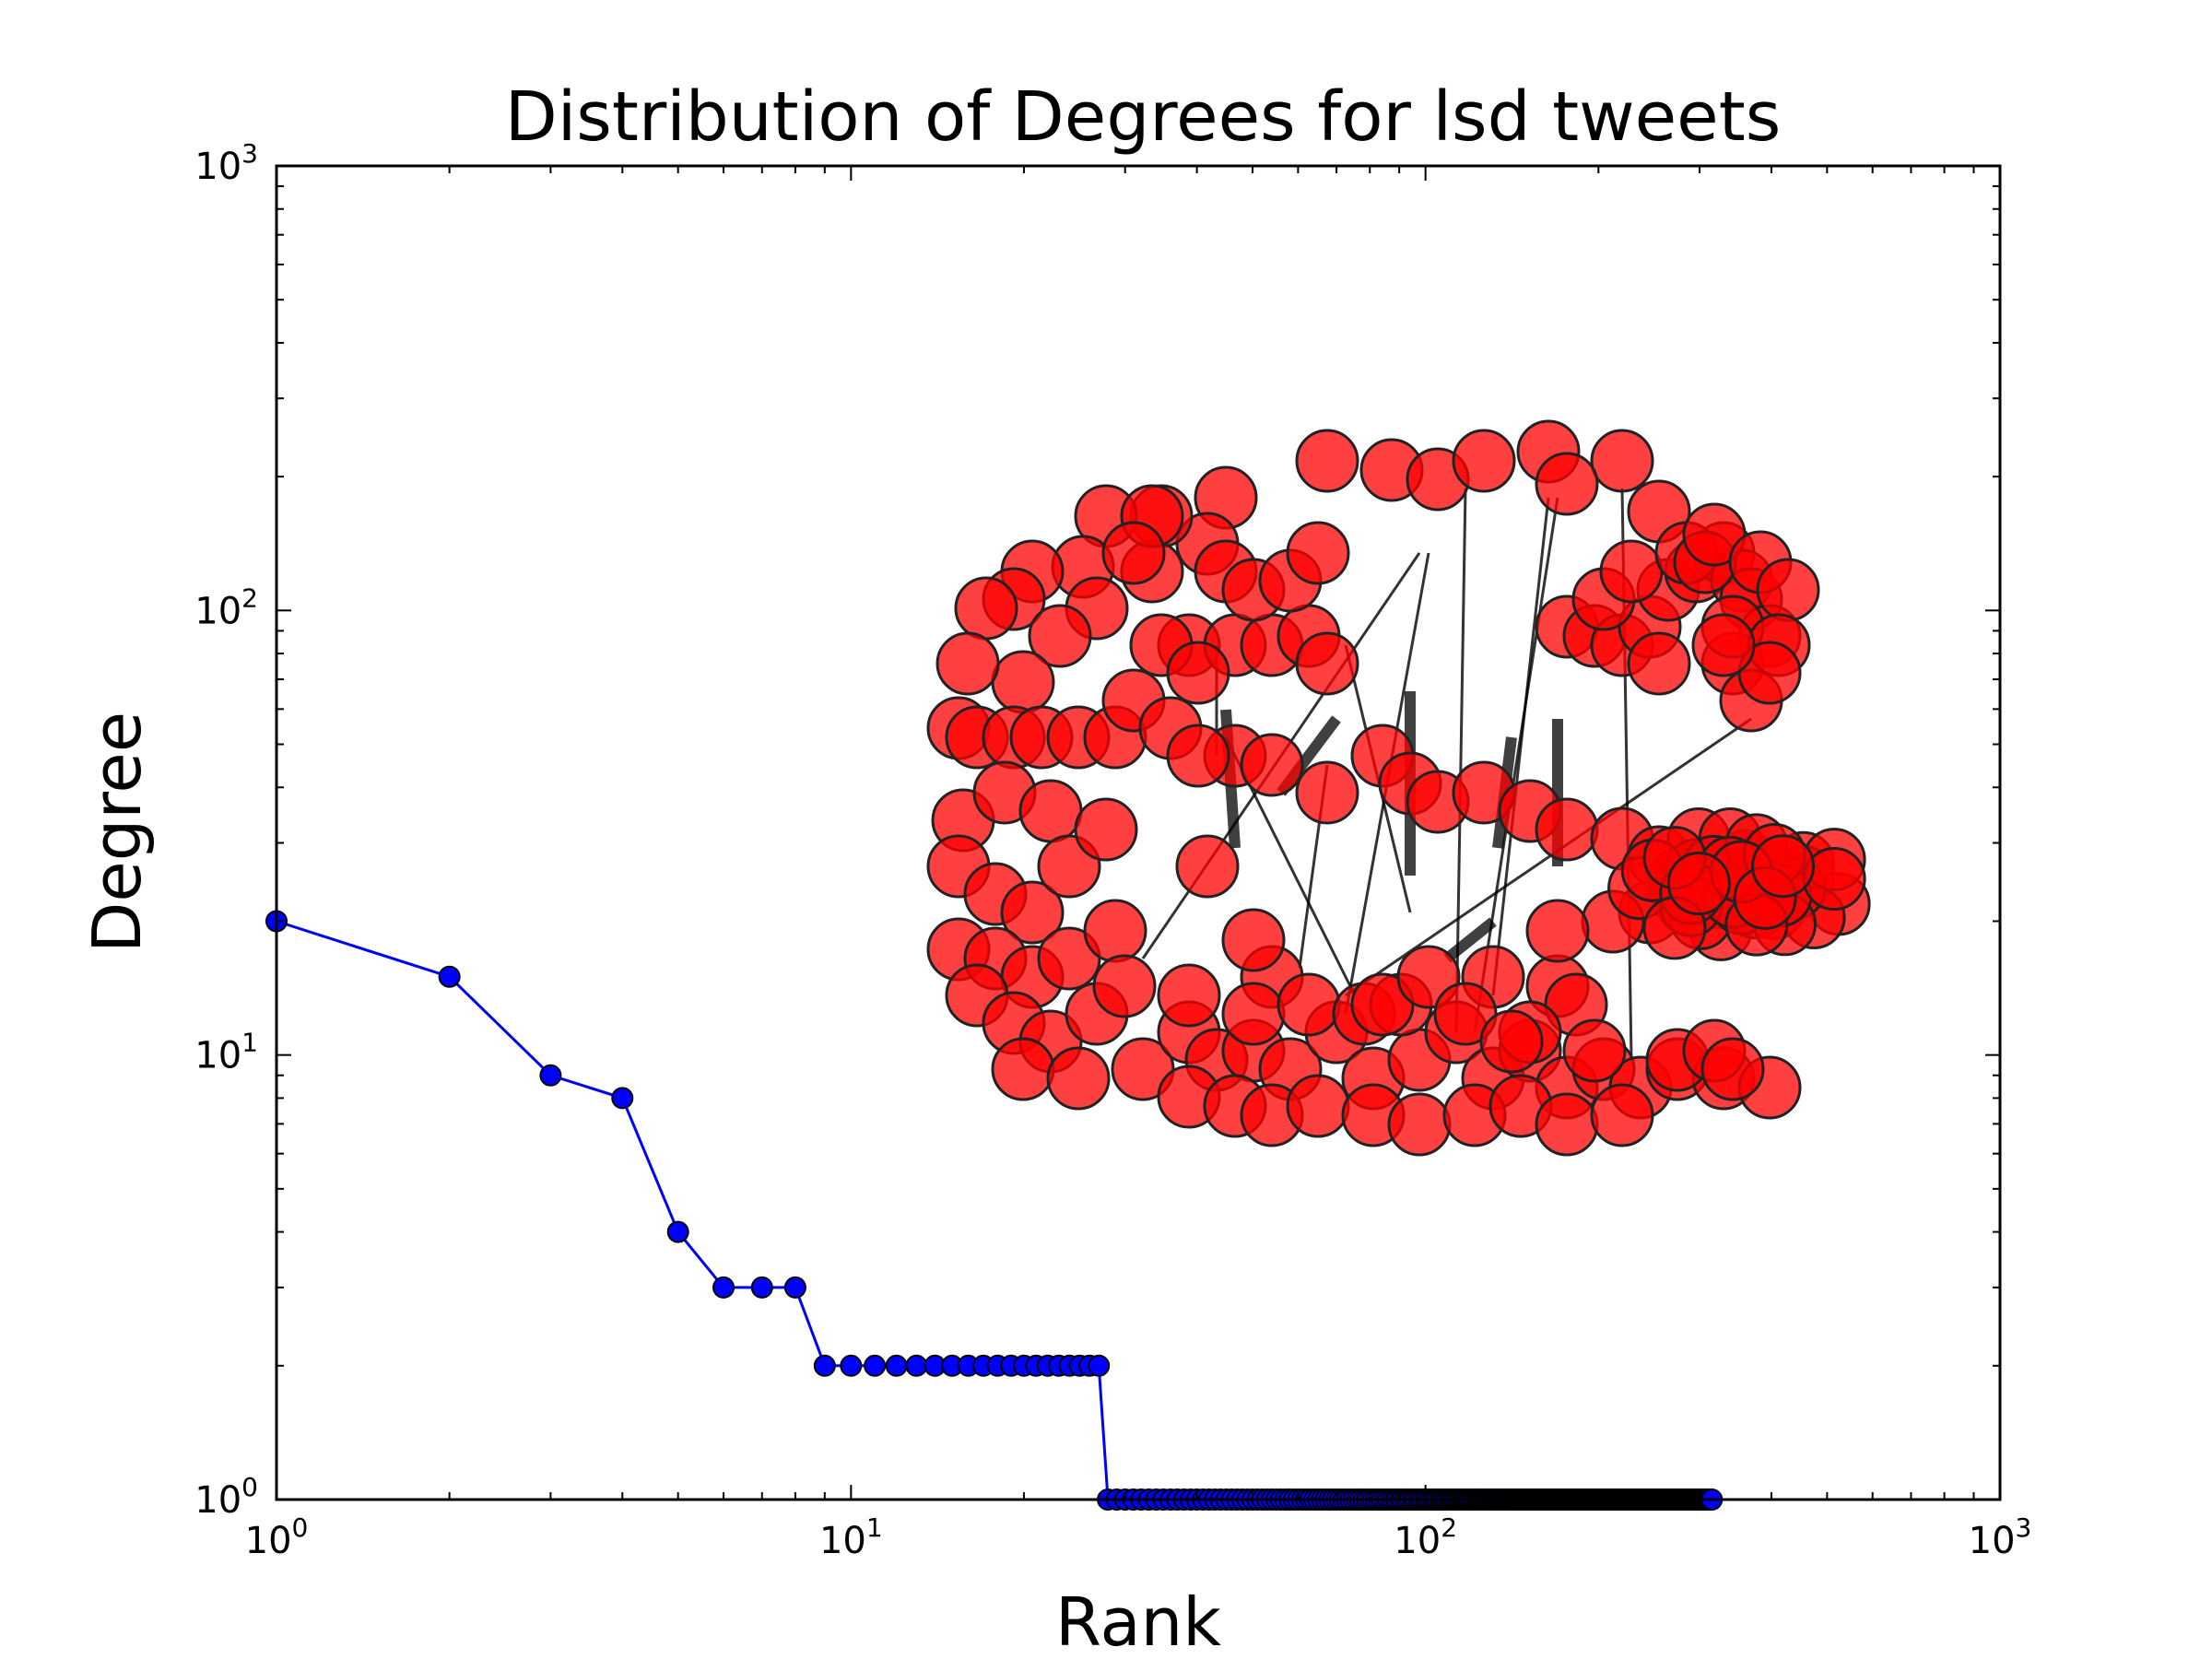  What do you see at coordinates (226, 1497) in the screenshot?
I see `y-tick-label: 10⁰` at bounding box center [226, 1497].